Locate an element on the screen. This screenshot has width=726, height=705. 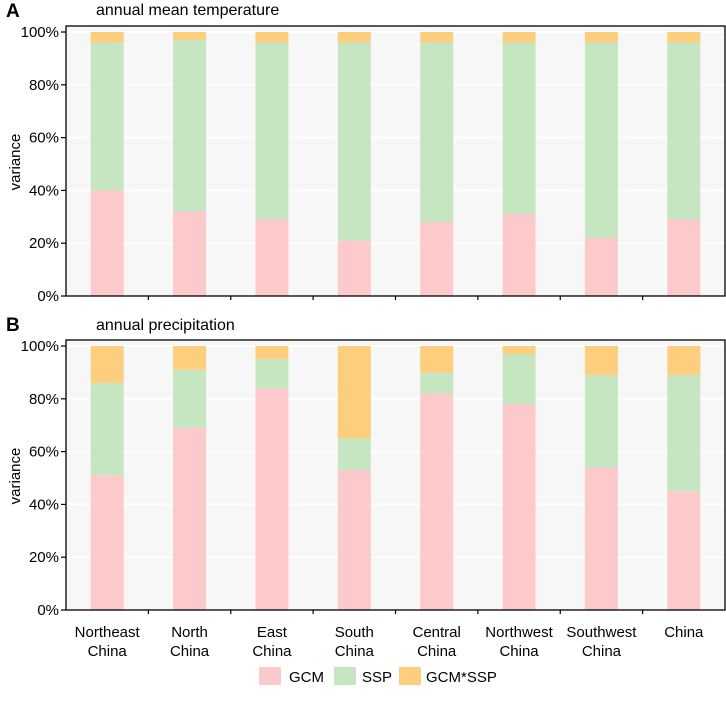
x-label-china: China is located at coordinates (684, 632).